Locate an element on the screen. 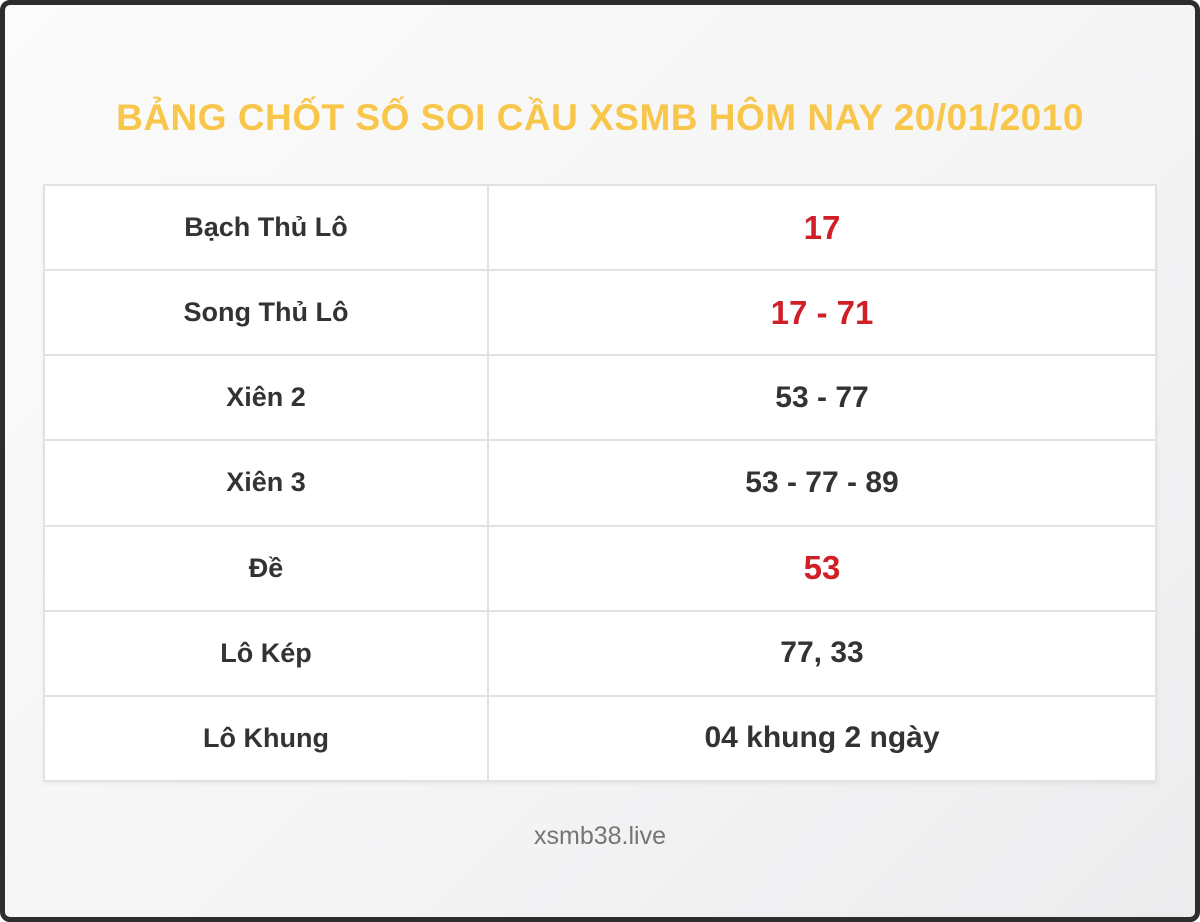 This screenshot has height=922, width=1200. row-label: Lô Khung is located at coordinates (267, 738).